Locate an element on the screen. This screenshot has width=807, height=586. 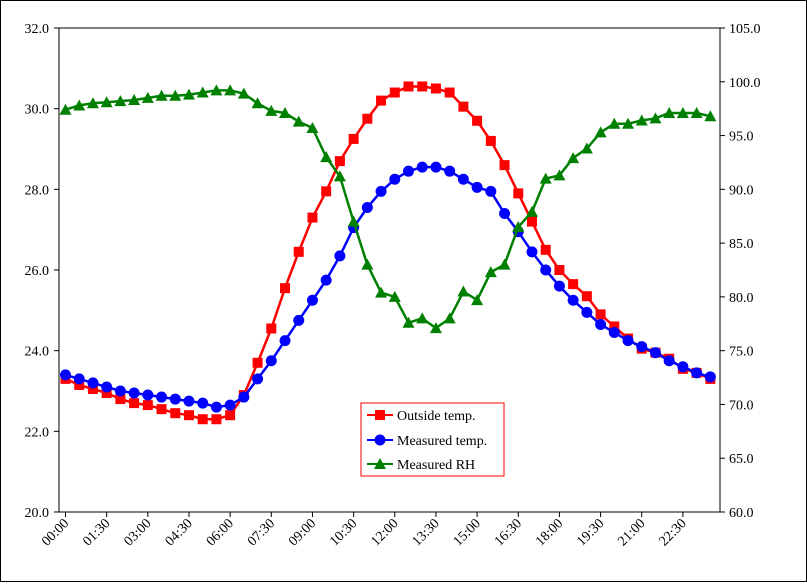
x-tick-label: 15:00 is located at coordinates (467, 532).